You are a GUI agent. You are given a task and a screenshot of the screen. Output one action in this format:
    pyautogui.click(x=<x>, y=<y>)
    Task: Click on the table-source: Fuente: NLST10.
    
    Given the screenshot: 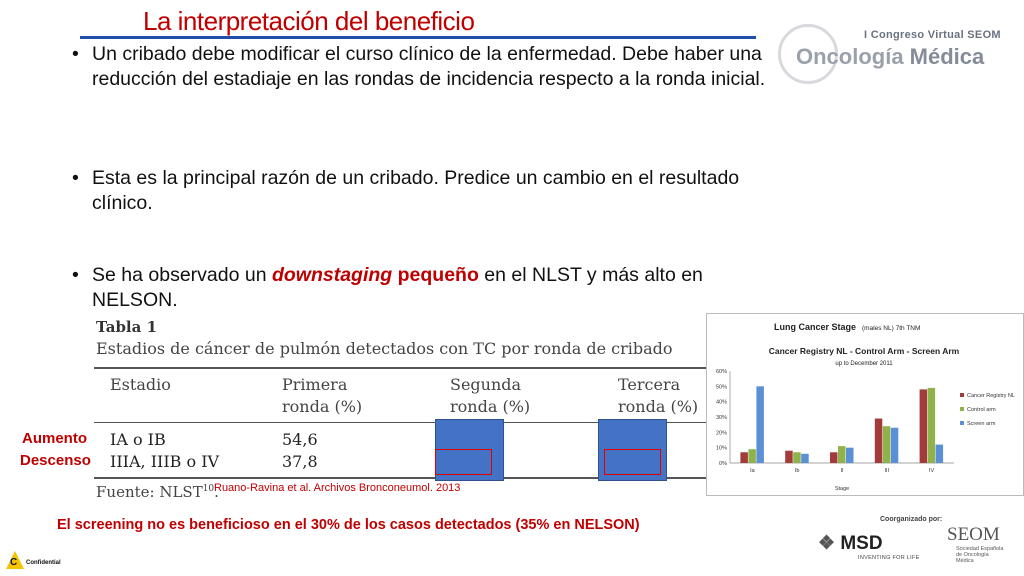 What is the action you would take?
    pyautogui.click(x=157, y=492)
    